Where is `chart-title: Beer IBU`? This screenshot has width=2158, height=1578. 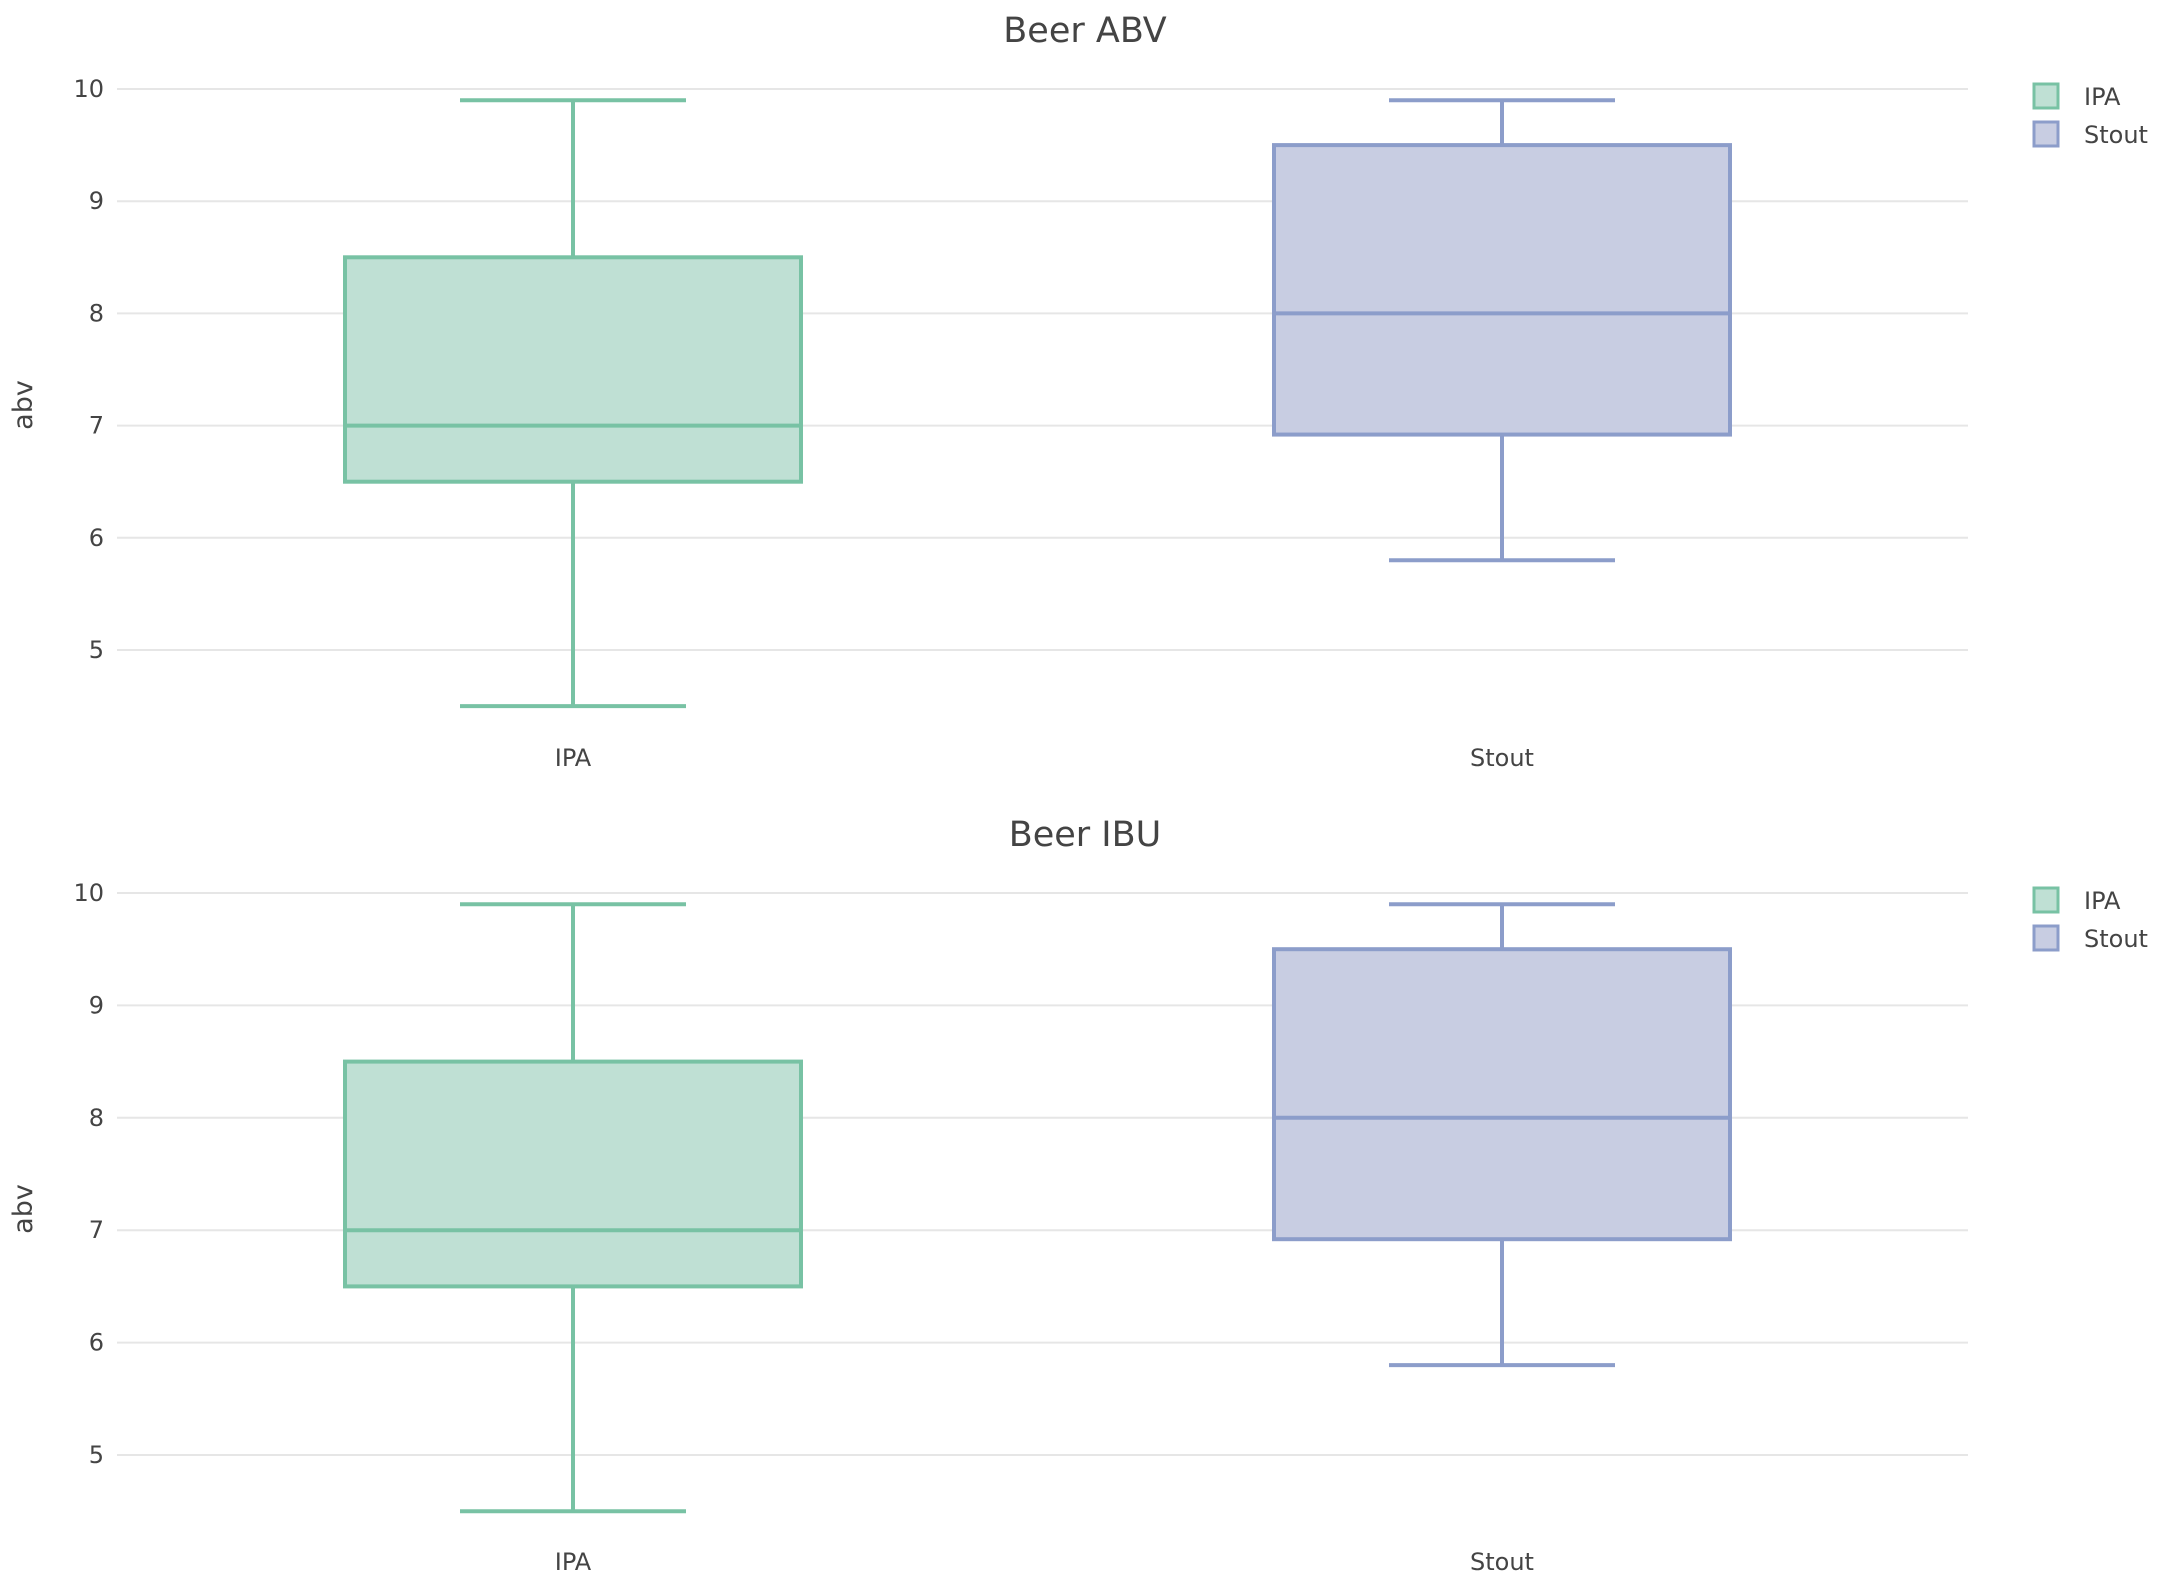
chart-title: Beer IBU is located at coordinates (1085, 835).